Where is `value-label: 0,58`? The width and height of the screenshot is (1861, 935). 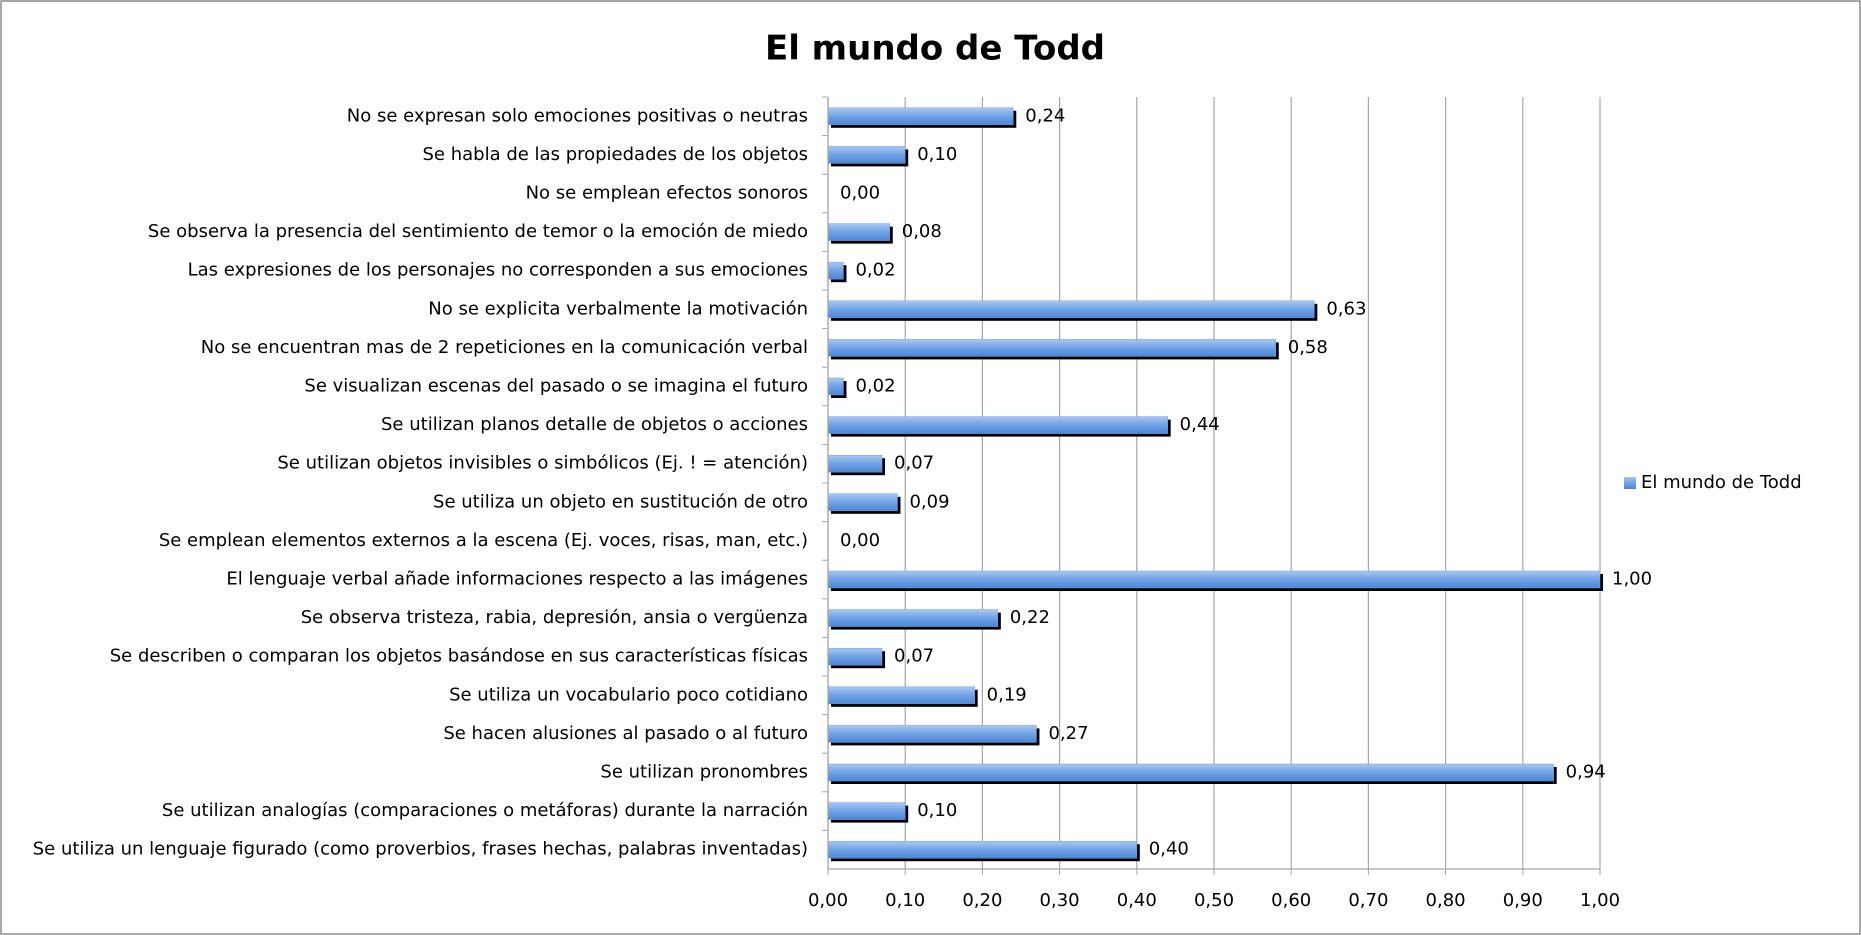 value-label: 0,58 is located at coordinates (1308, 347).